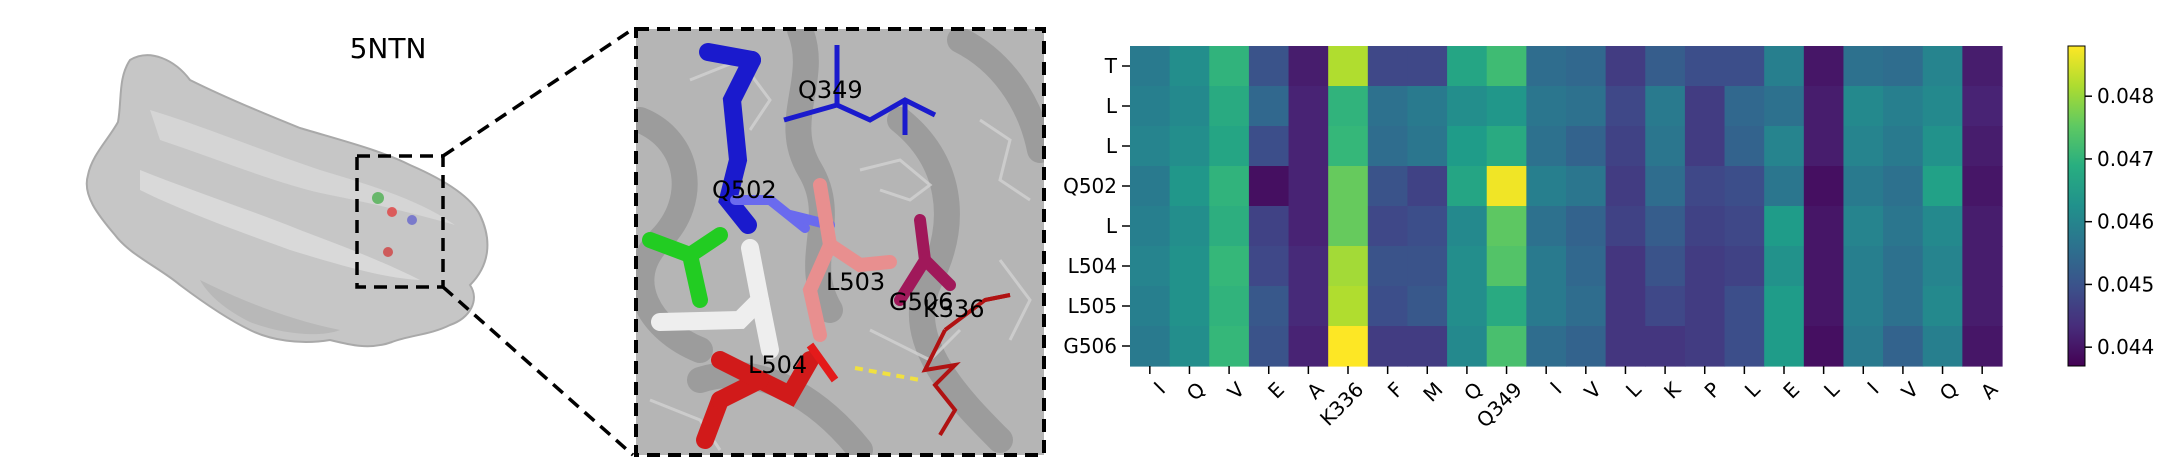 The width and height of the screenshot is (2166, 473). Describe the element at coordinates (2125, 222) in the screenshot. I see `colorbar-tick-label: 0.046` at that location.